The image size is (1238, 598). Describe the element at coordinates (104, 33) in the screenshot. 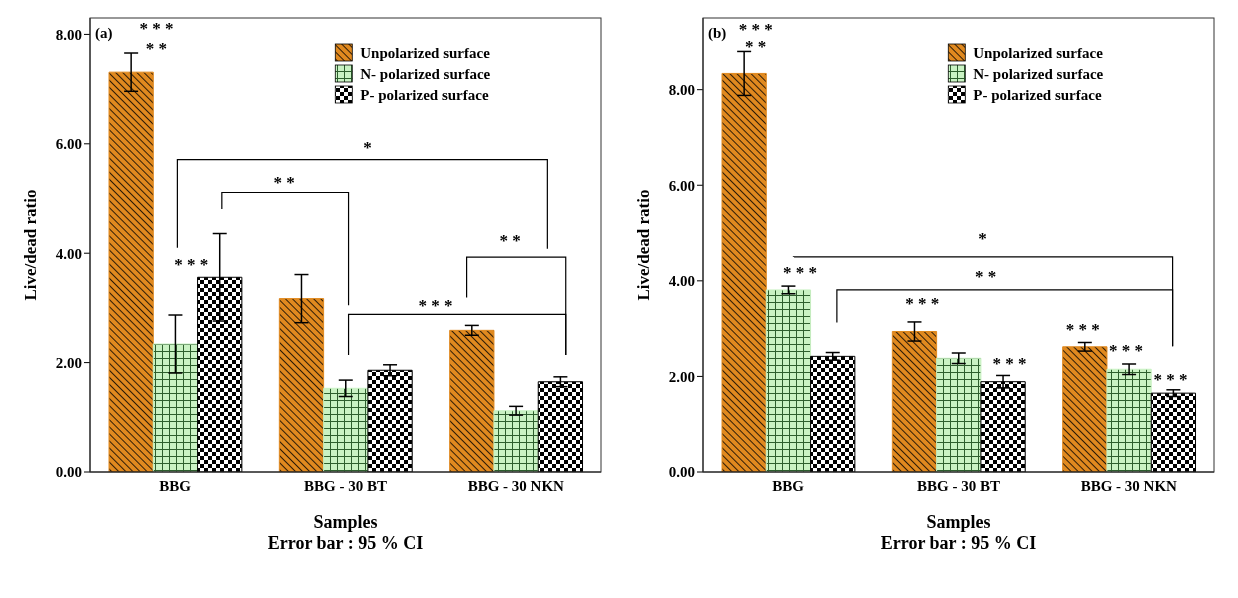

I see `chart-title: (a)` at that location.